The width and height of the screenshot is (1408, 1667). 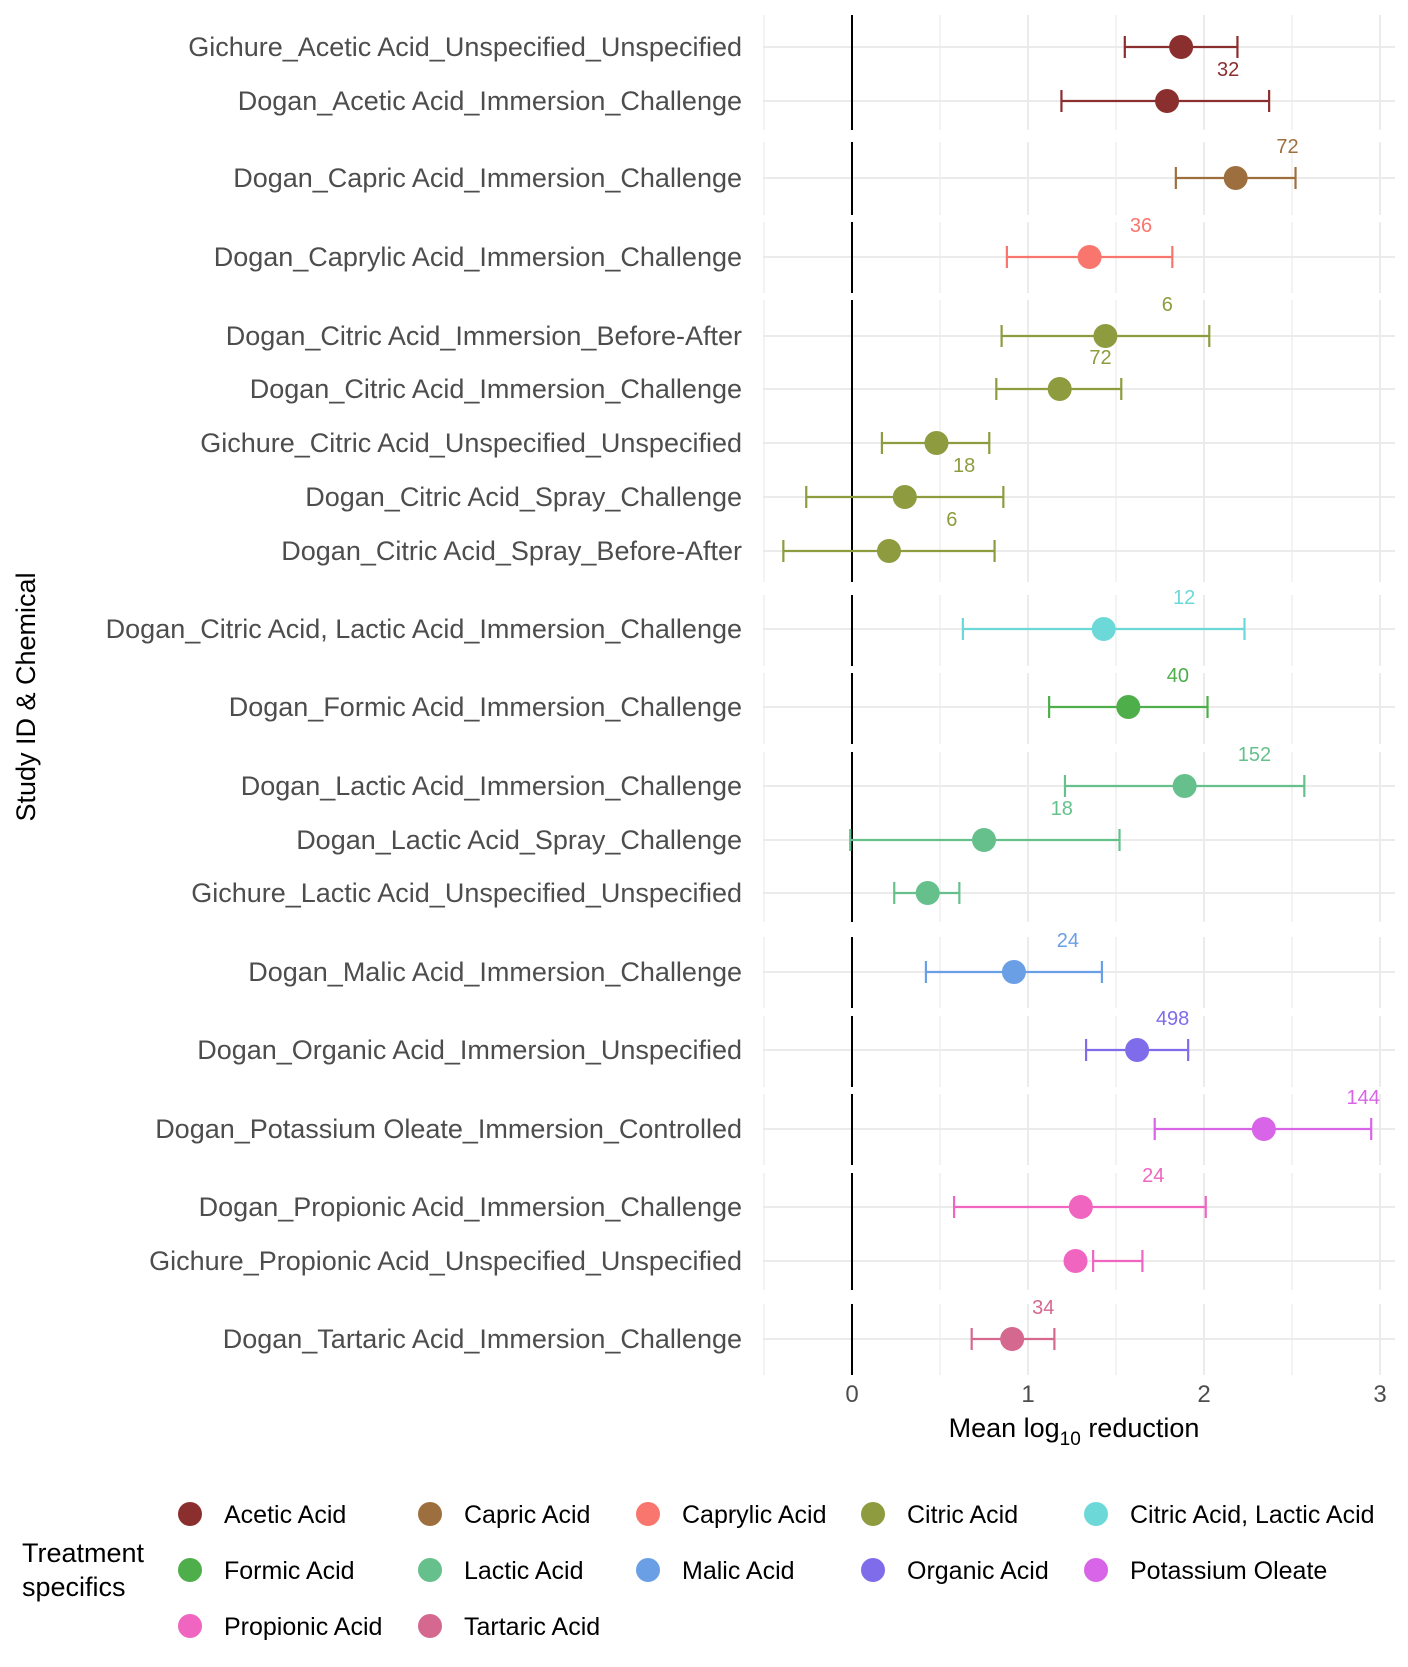 What do you see at coordinates (1027, 1394) in the screenshot?
I see `x-tick-label: 1` at bounding box center [1027, 1394].